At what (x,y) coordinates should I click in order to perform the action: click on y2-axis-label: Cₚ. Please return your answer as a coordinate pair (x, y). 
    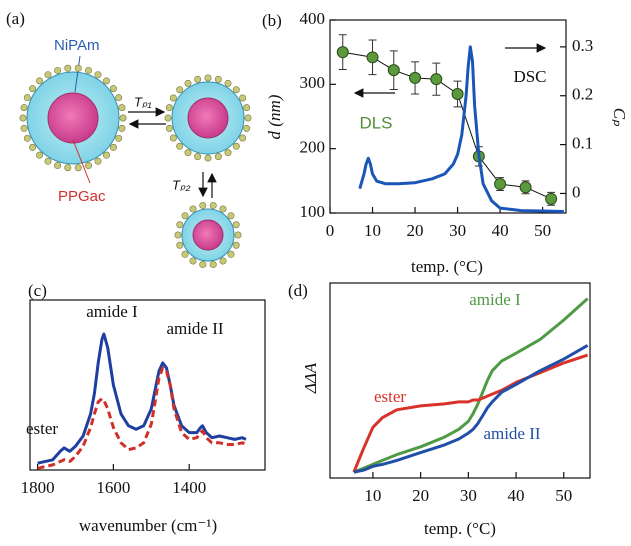
    Looking at the image, I should click on (619, 117).